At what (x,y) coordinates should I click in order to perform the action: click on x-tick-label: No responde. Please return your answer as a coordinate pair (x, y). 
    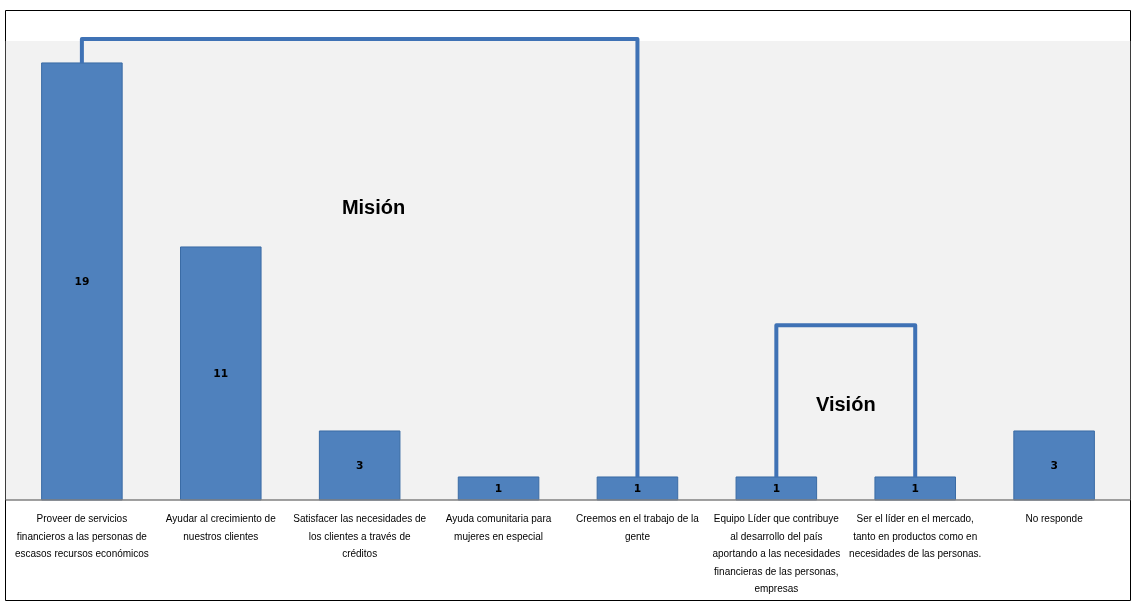
    Looking at the image, I should click on (1054, 519).